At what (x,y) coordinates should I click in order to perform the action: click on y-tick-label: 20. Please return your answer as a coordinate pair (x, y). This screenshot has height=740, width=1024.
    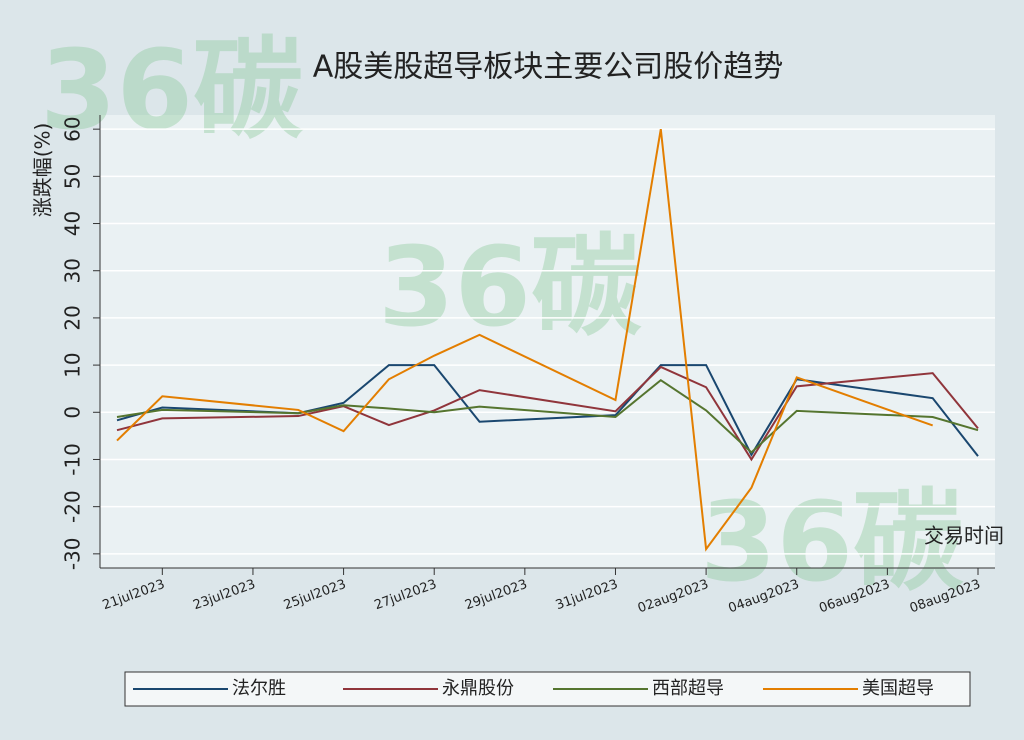
    Looking at the image, I should click on (73, 317).